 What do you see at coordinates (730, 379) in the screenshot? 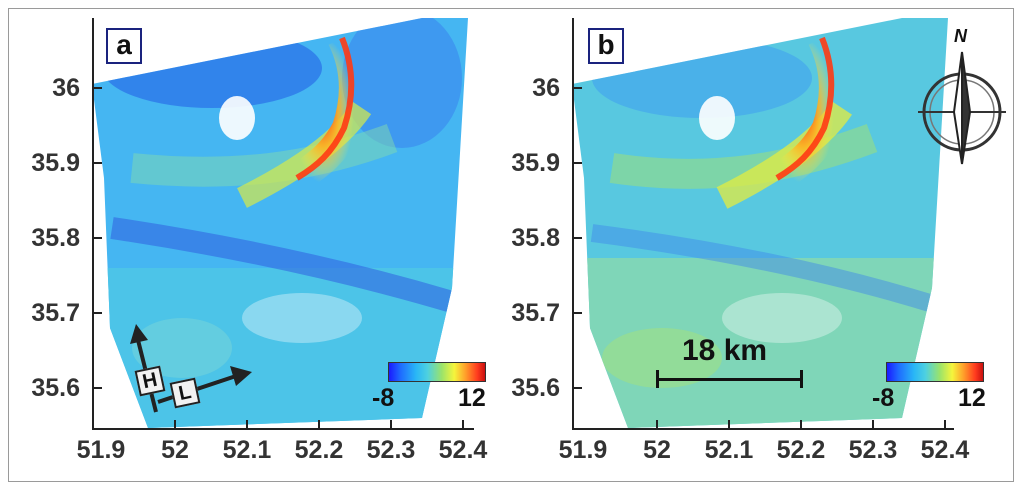
I see `scale-bar` at bounding box center [730, 379].